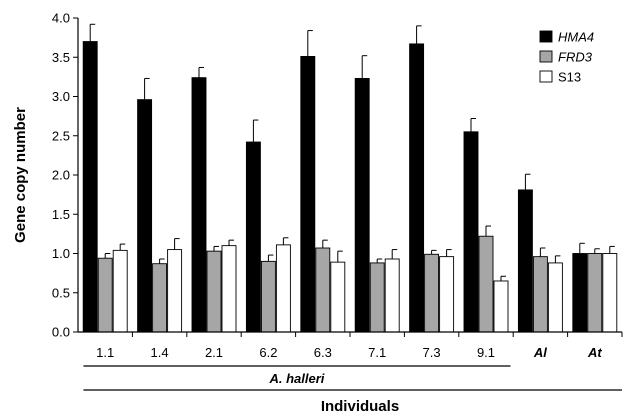 The width and height of the screenshot is (625, 415). What do you see at coordinates (569, 77) in the screenshot?
I see `legend-label-s13: S13` at bounding box center [569, 77].